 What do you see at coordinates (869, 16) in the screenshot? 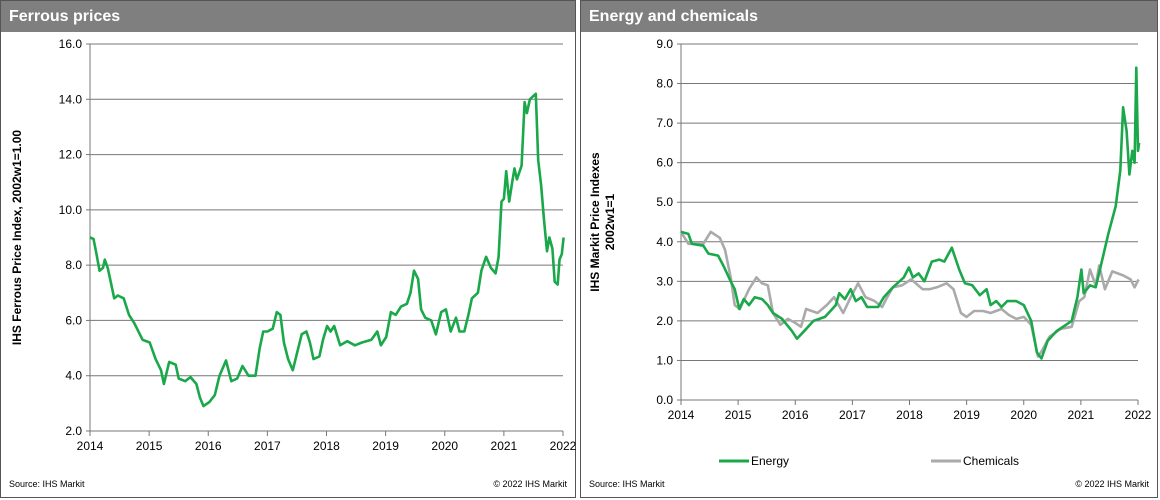
I see `chart-title: Energy and chemicals` at bounding box center [869, 16].